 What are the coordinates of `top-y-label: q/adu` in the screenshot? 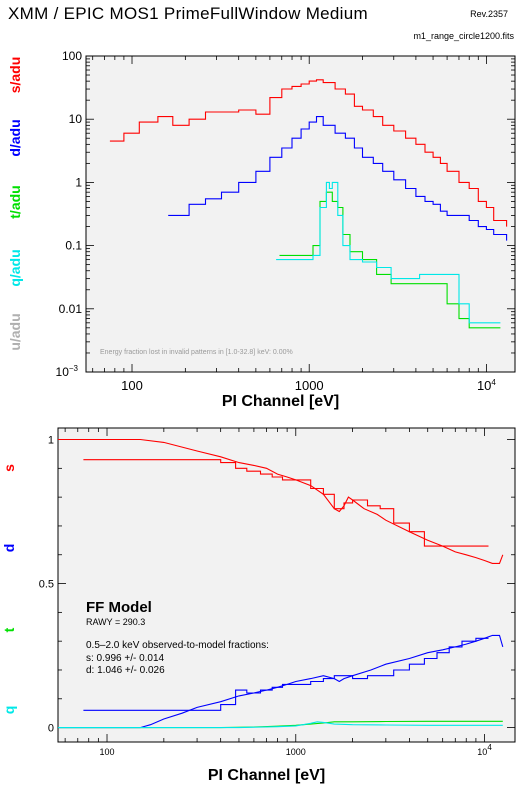 It's located at (15, 267).